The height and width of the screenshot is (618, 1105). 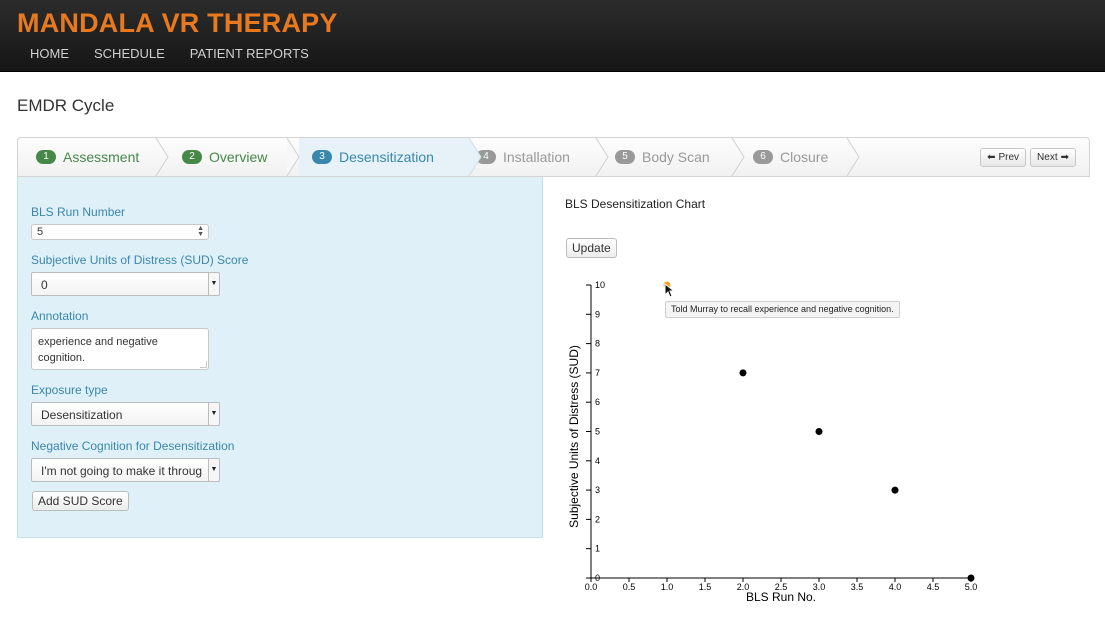 What do you see at coordinates (804, 157) in the screenshot?
I see `step-label: Closure` at bounding box center [804, 157].